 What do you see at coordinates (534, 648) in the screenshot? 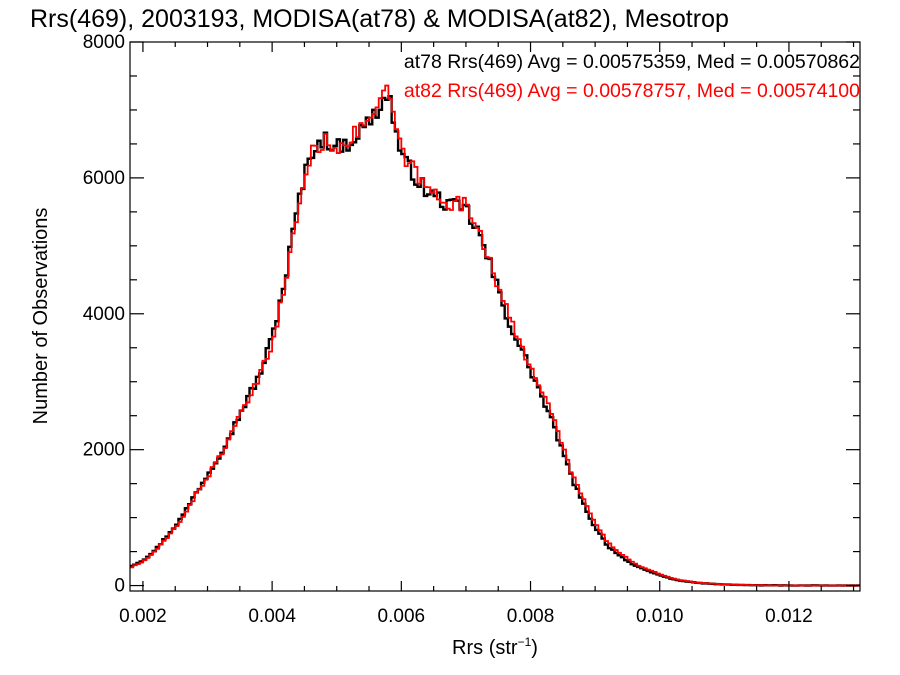
I see `x-axis-label-close: )` at bounding box center [534, 648].